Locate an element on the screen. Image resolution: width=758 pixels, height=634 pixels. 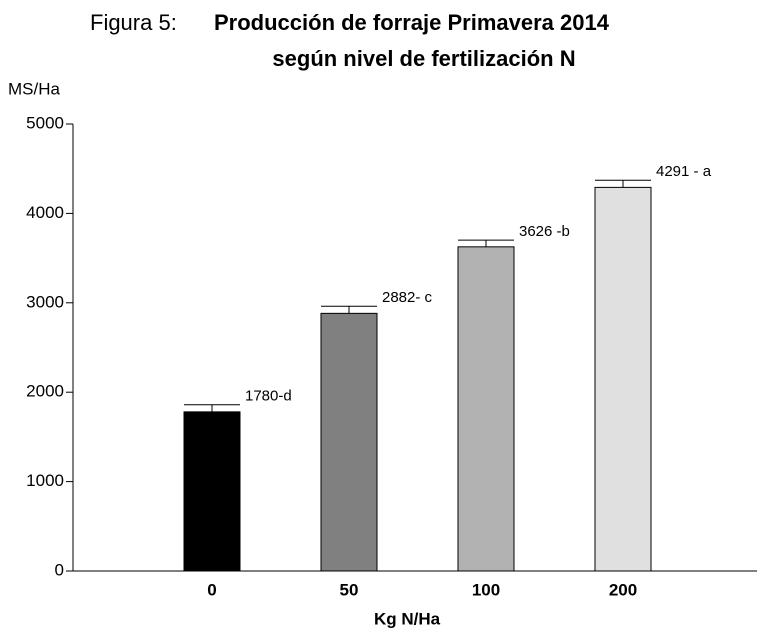
value-label: 3626 -b is located at coordinates (544, 231).